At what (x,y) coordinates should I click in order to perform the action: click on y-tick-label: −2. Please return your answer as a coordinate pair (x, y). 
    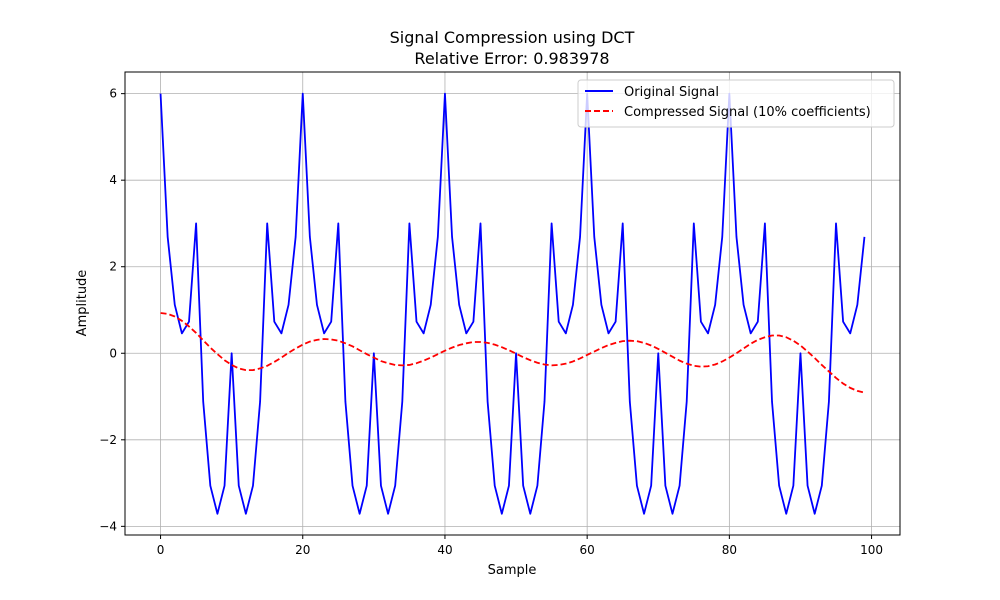
    Looking at the image, I should click on (108, 440).